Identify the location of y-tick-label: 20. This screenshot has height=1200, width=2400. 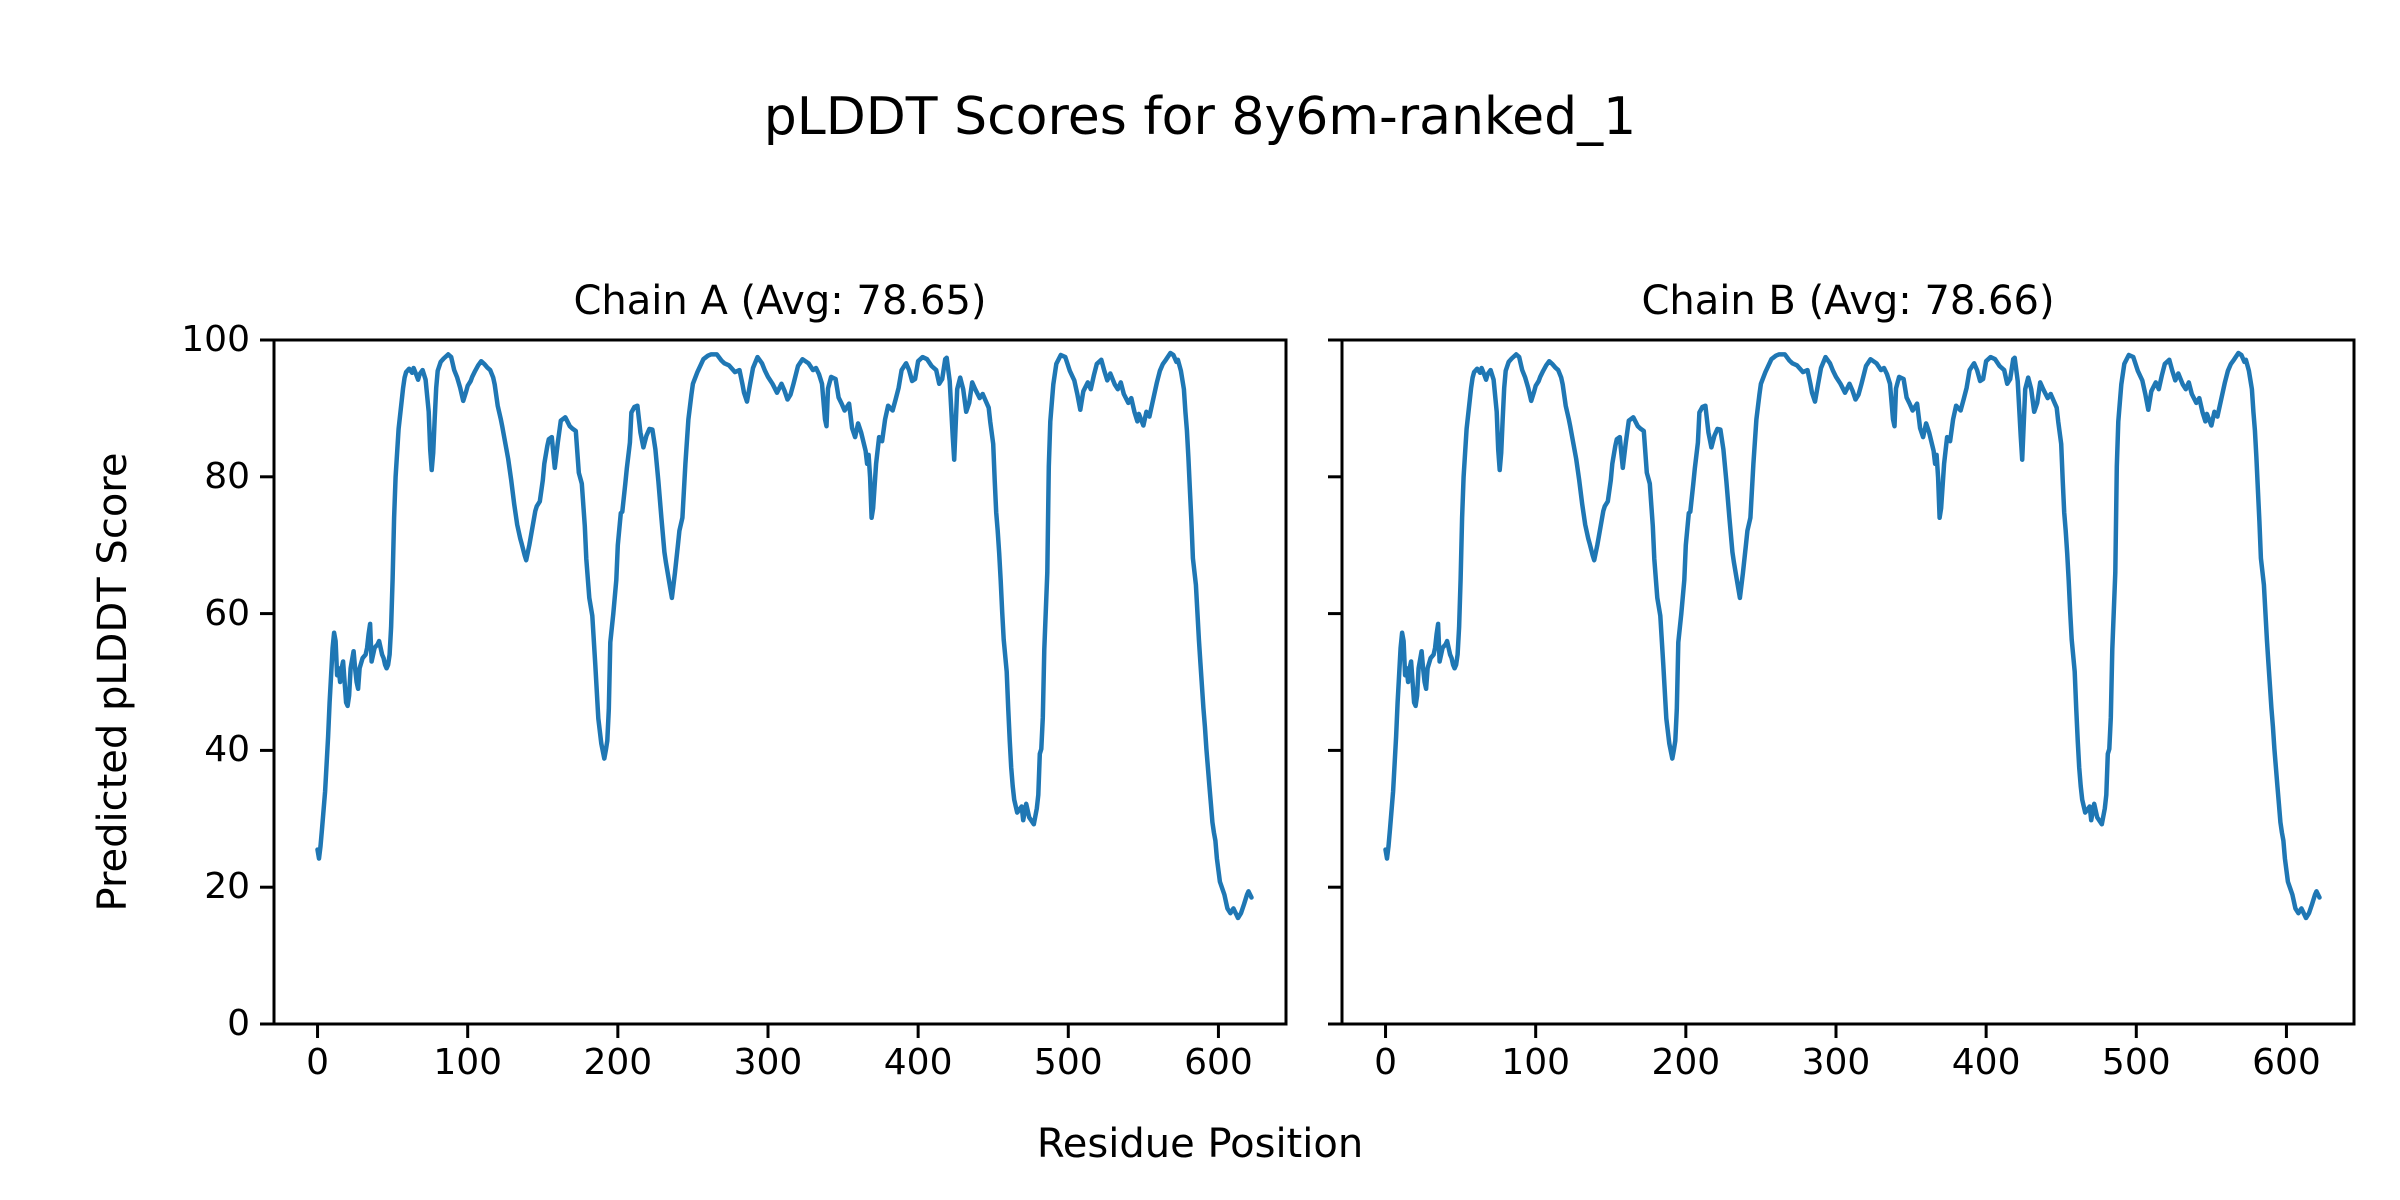
(227, 887).